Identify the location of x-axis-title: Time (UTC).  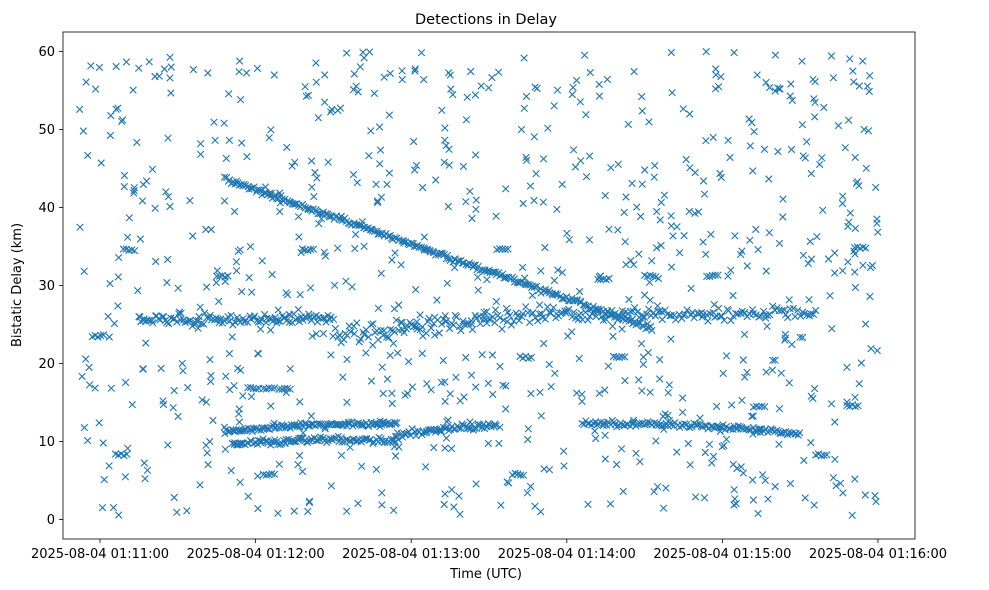
(485, 574).